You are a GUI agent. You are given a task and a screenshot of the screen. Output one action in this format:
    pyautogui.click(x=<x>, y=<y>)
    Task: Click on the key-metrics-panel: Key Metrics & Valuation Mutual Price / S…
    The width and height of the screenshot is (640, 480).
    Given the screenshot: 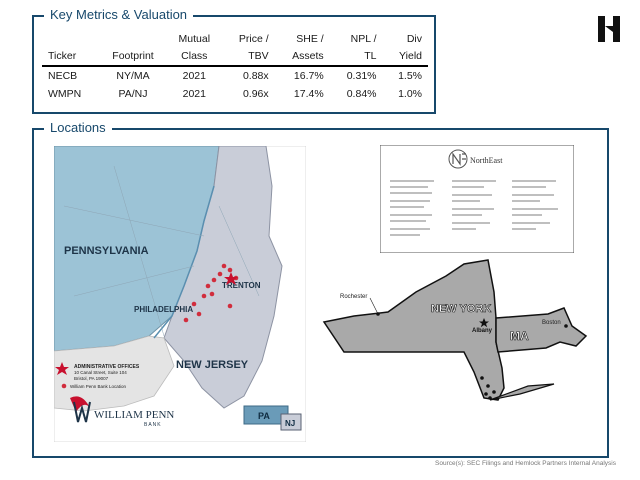 What is the action you would take?
    pyautogui.click(x=234, y=60)
    